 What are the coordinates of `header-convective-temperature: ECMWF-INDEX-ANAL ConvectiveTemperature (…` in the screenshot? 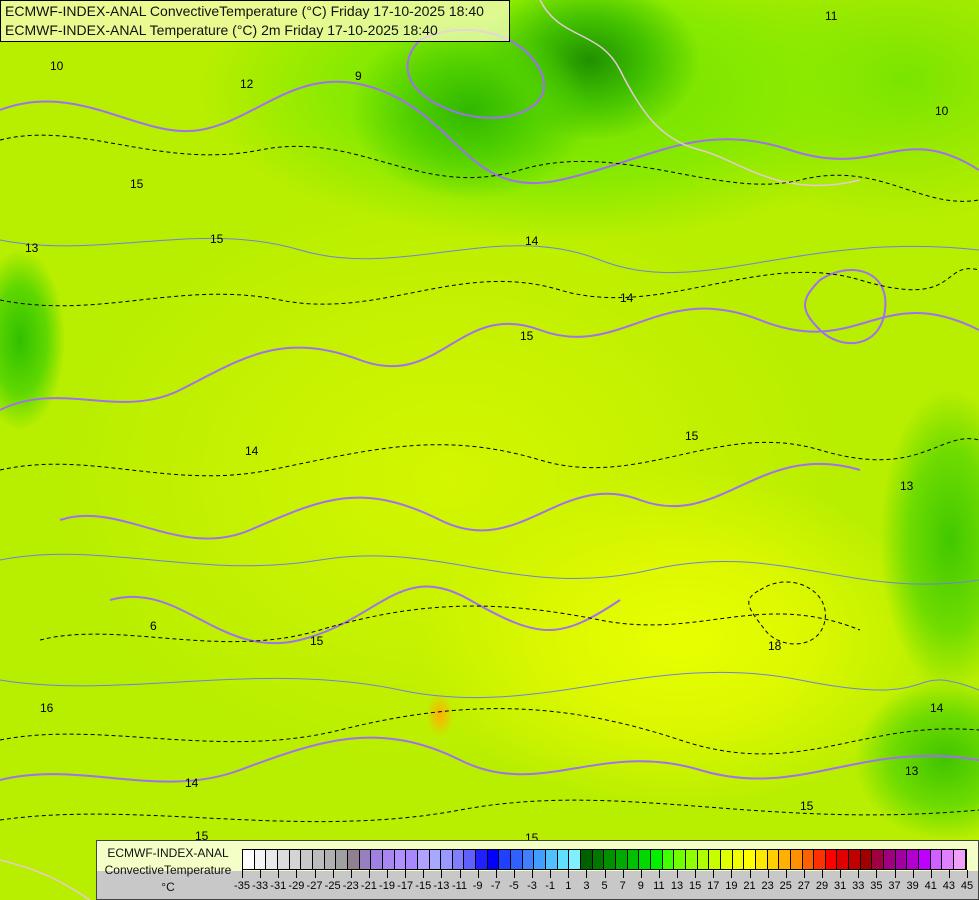 It's located at (244, 11).